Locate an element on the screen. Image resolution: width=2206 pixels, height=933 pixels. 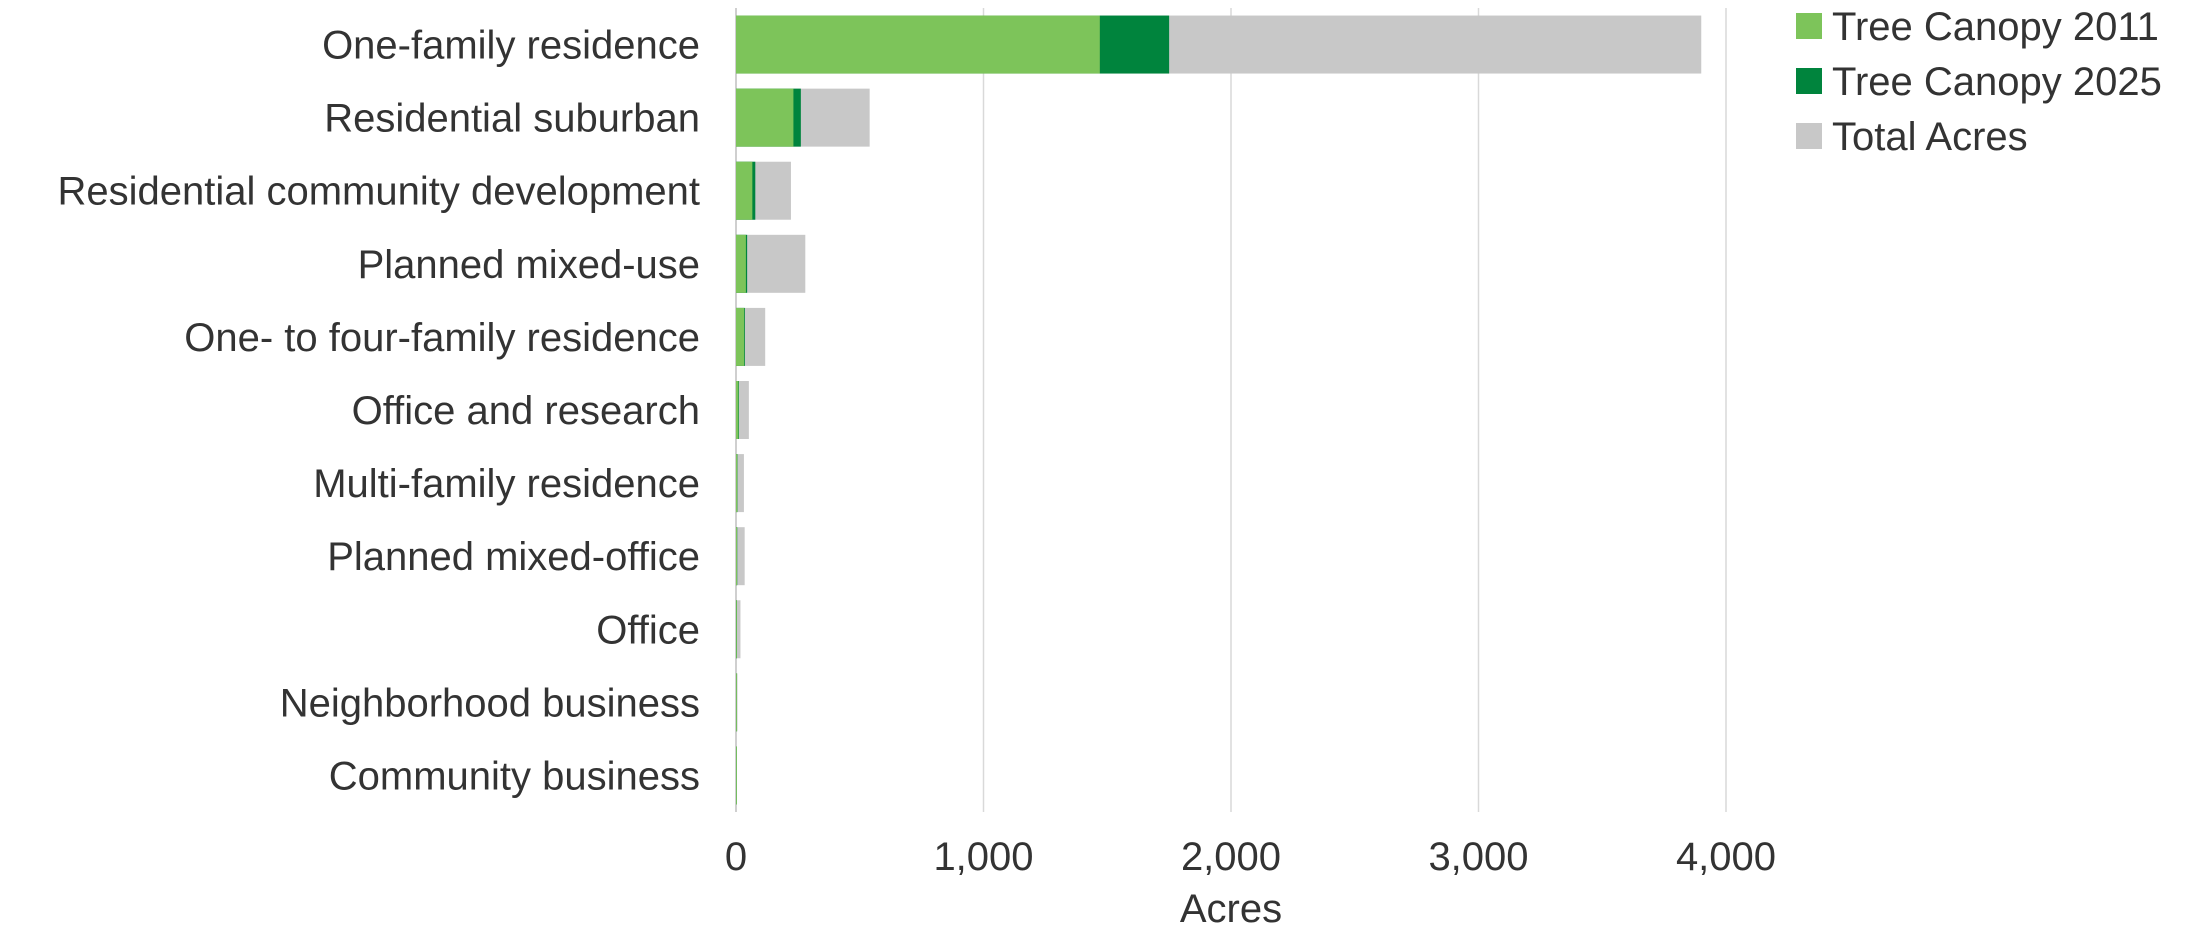
bar-total-acres-office is located at coordinates (738, 629).